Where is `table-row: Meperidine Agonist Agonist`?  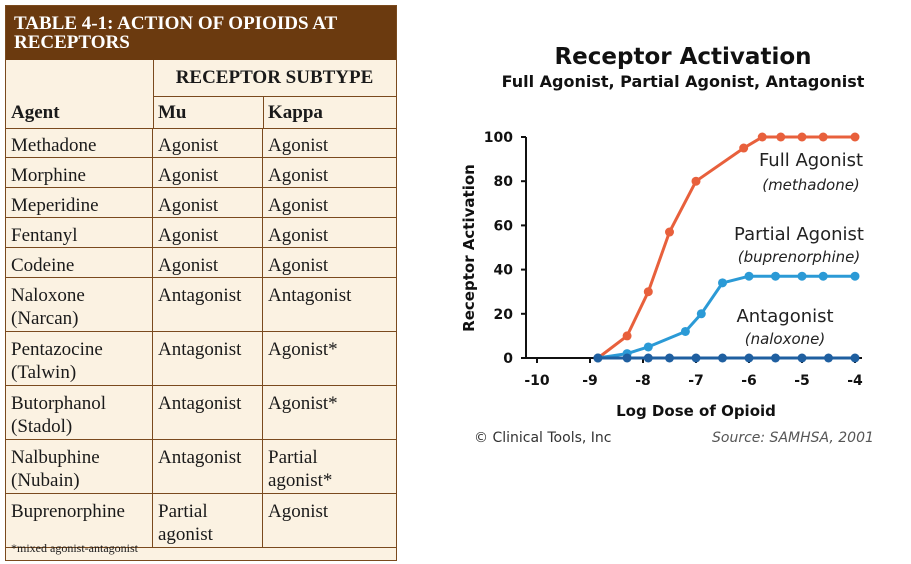 table-row: Meperidine Agonist Agonist is located at coordinates (201, 203).